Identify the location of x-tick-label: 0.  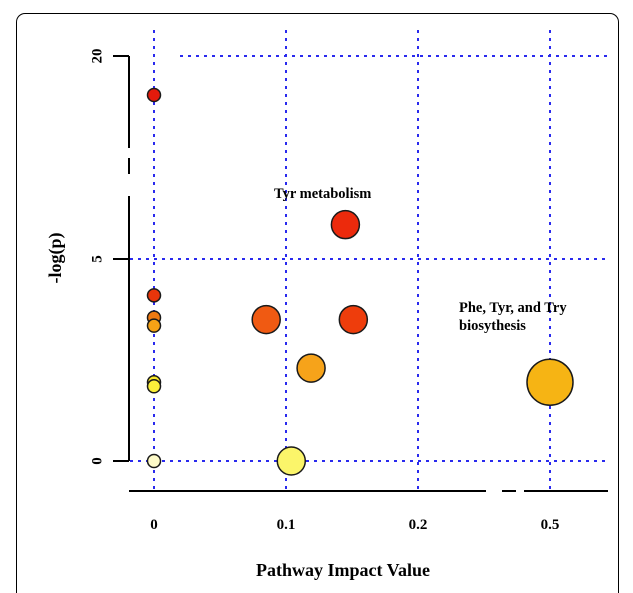
(154, 525).